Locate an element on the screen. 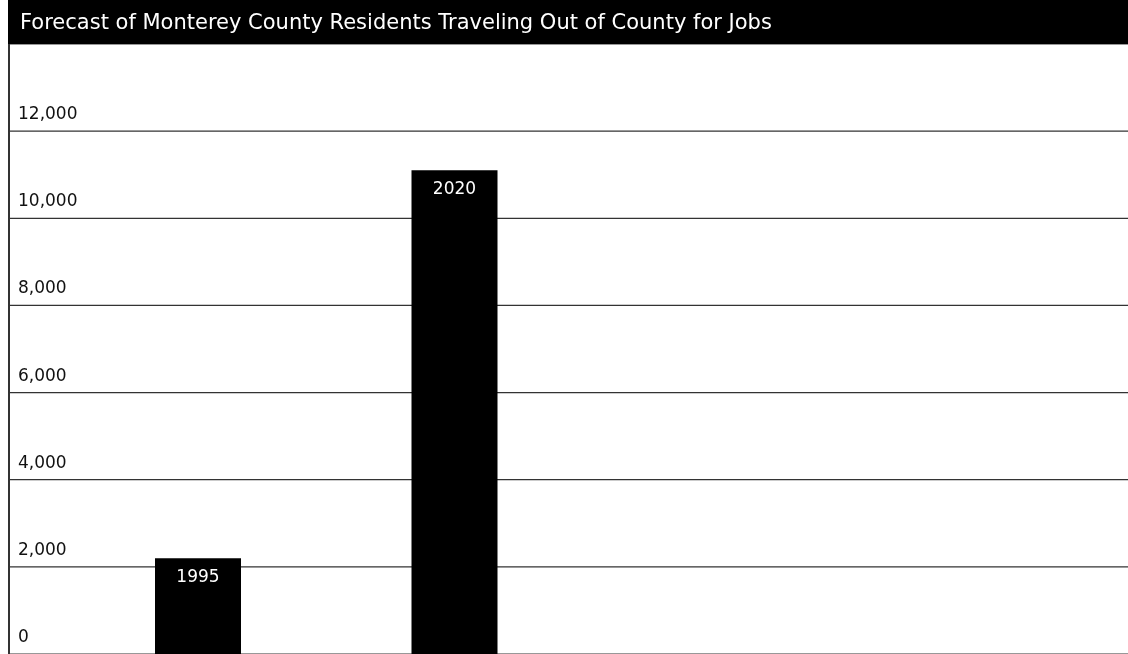 The image size is (1128, 654). y-tick-label: 0 is located at coordinates (23, 636).